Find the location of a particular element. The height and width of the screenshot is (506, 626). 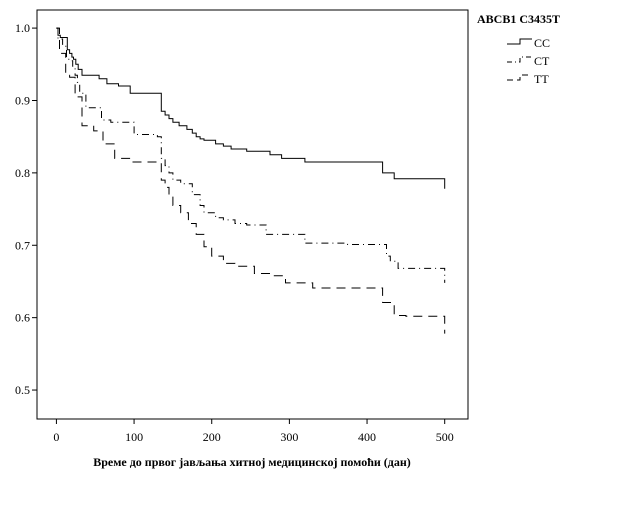

legend-label-tt: TT is located at coordinates (541, 79).